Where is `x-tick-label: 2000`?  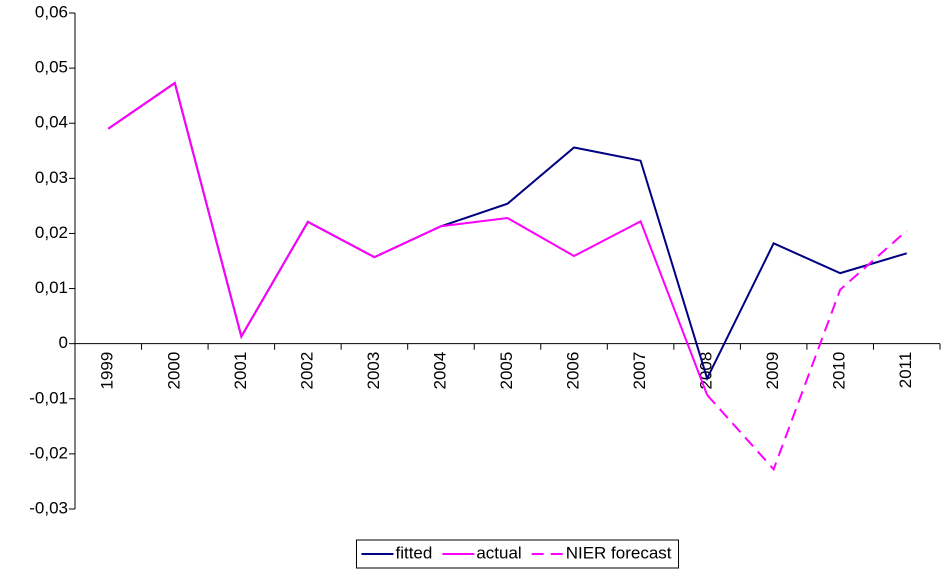 x-tick-label: 2000 is located at coordinates (173, 371).